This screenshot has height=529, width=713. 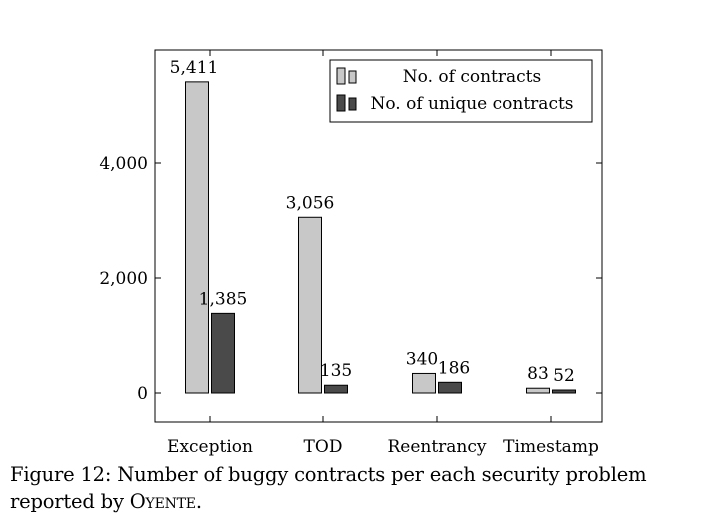 I want to click on legend: No. of contracts No. of unique contracts, so click(x=461, y=91).